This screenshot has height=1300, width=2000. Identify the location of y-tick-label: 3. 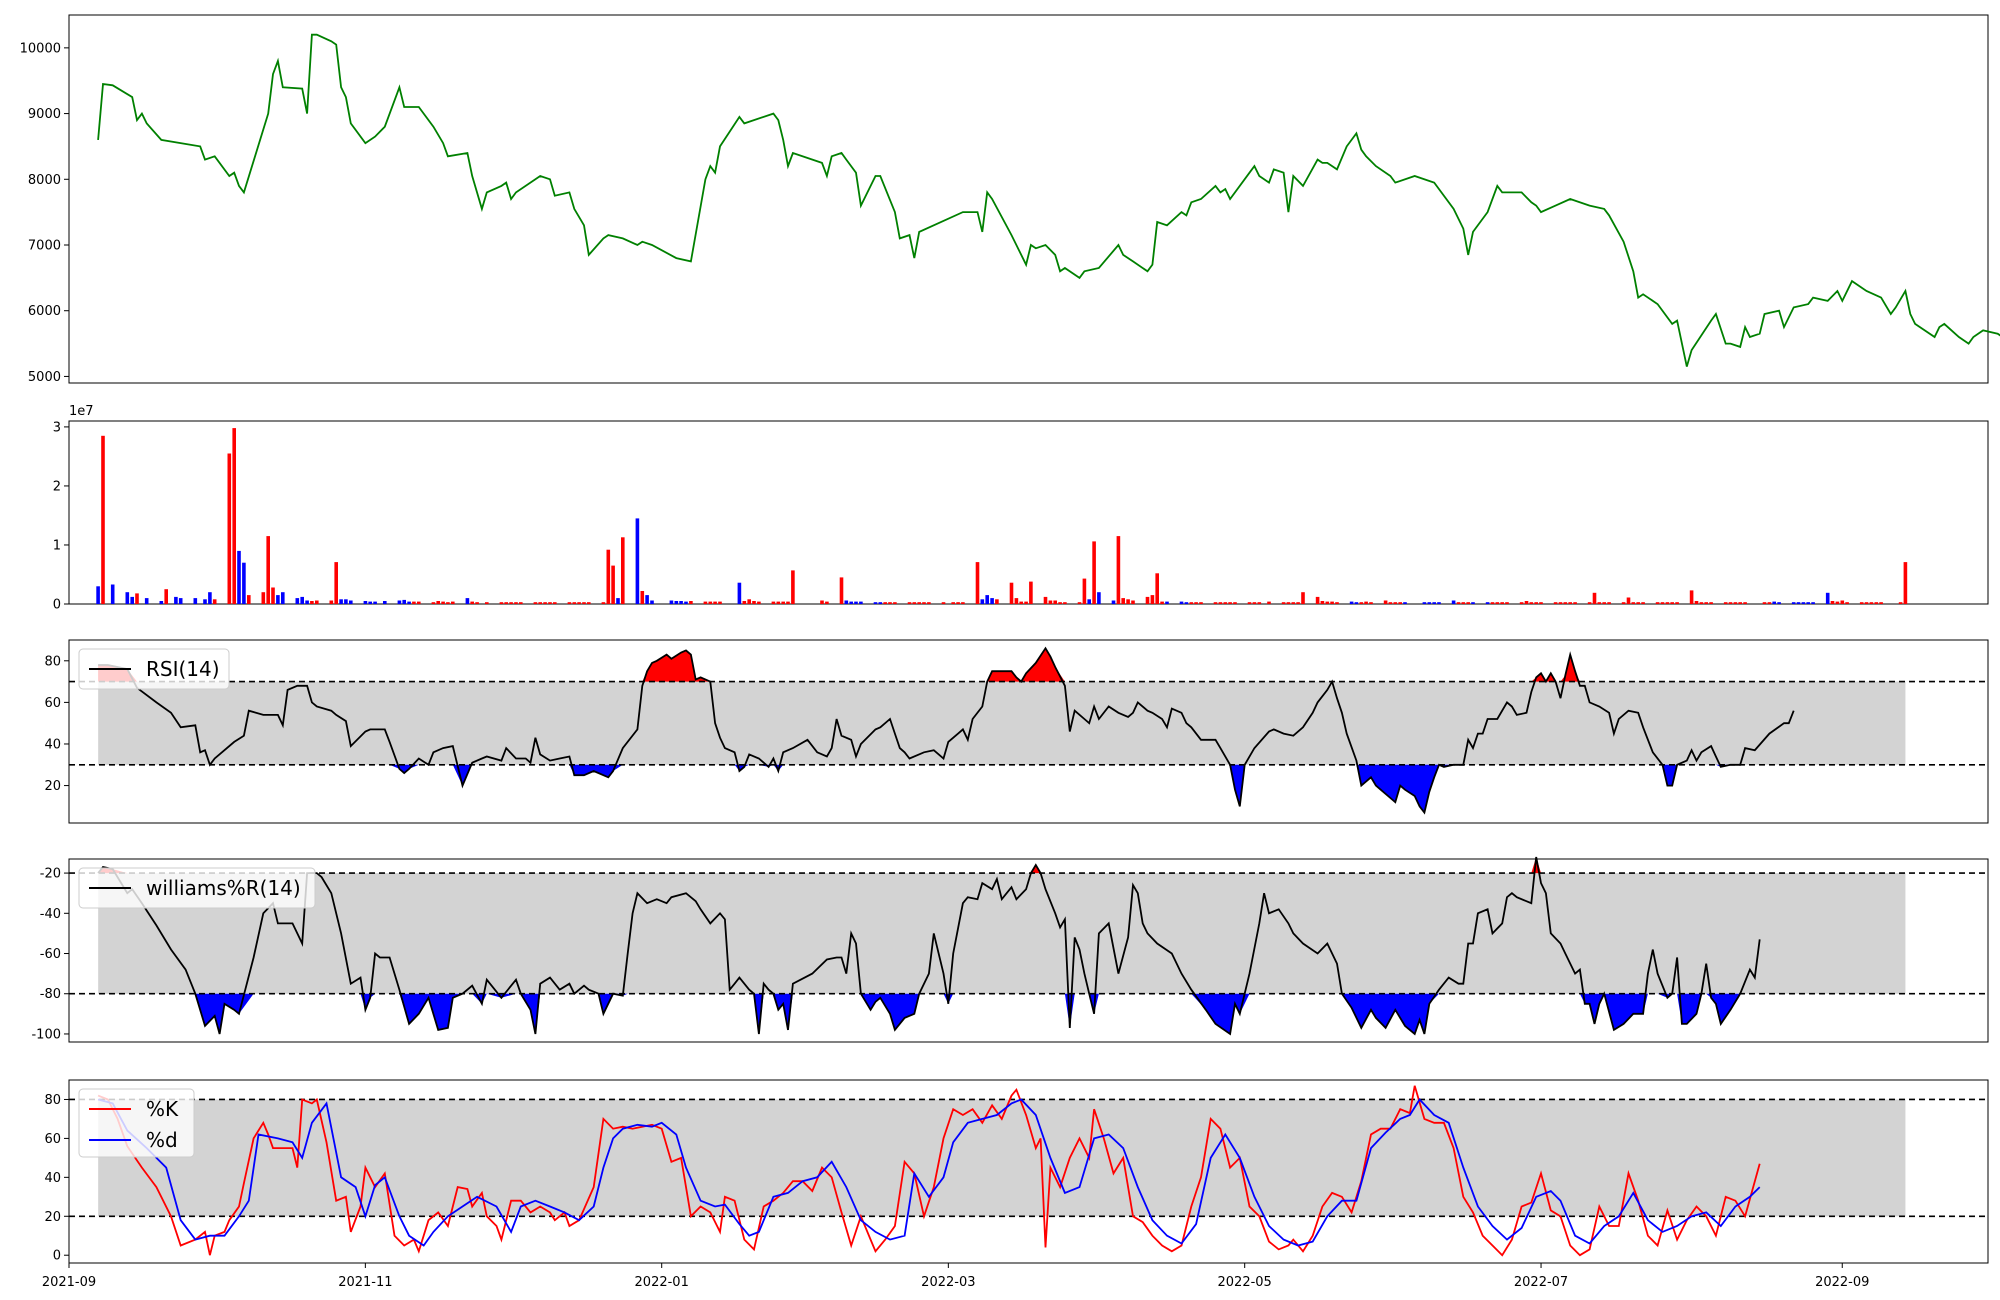
(57, 427).